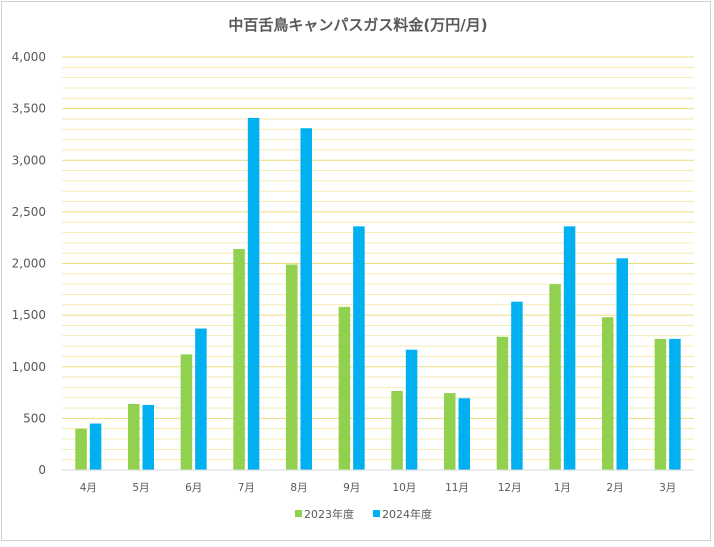 The image size is (714, 547). What do you see at coordinates (569, 348) in the screenshot?
I see `bar-2024年度-1月` at bounding box center [569, 348].